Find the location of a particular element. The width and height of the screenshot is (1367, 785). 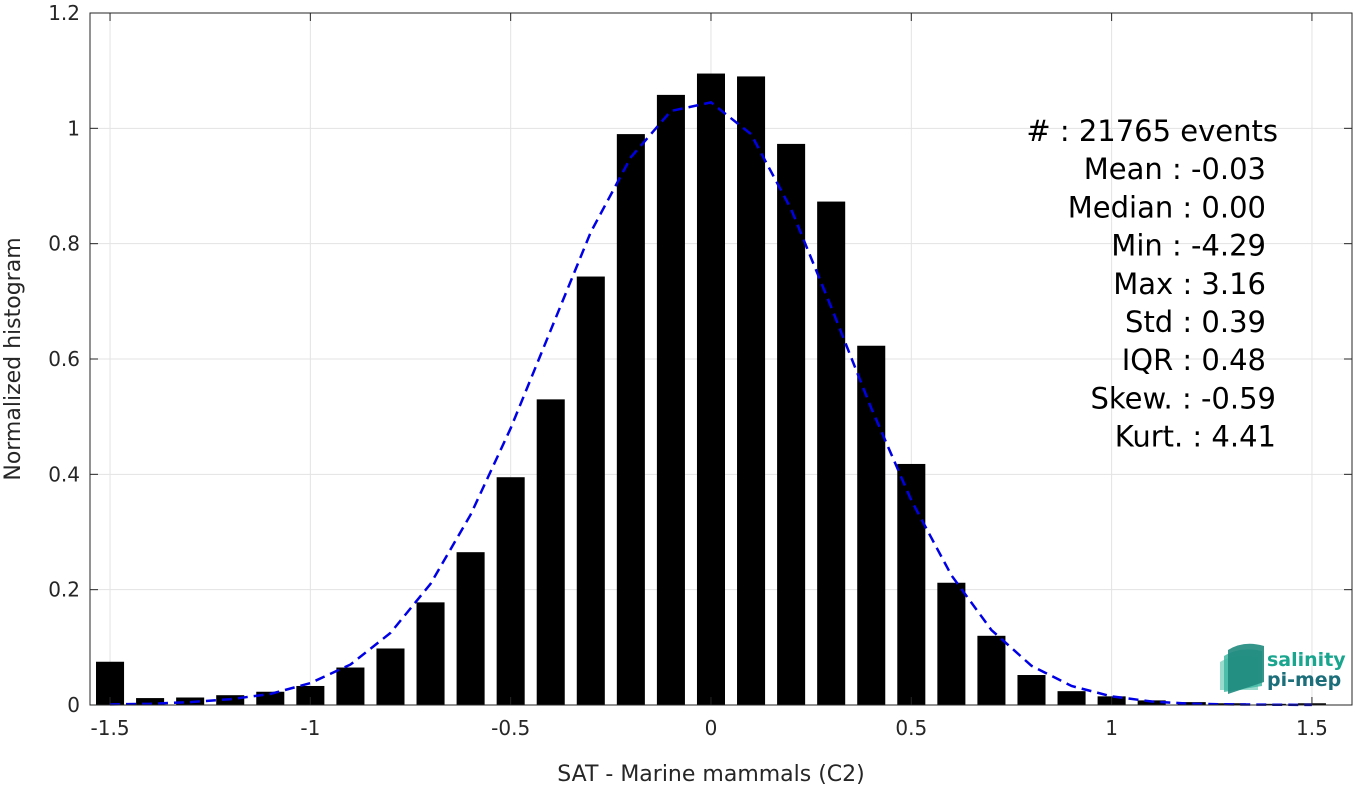

salinity-pi-mep-logo: salinity pi-mep is located at coordinates (1283, 668).